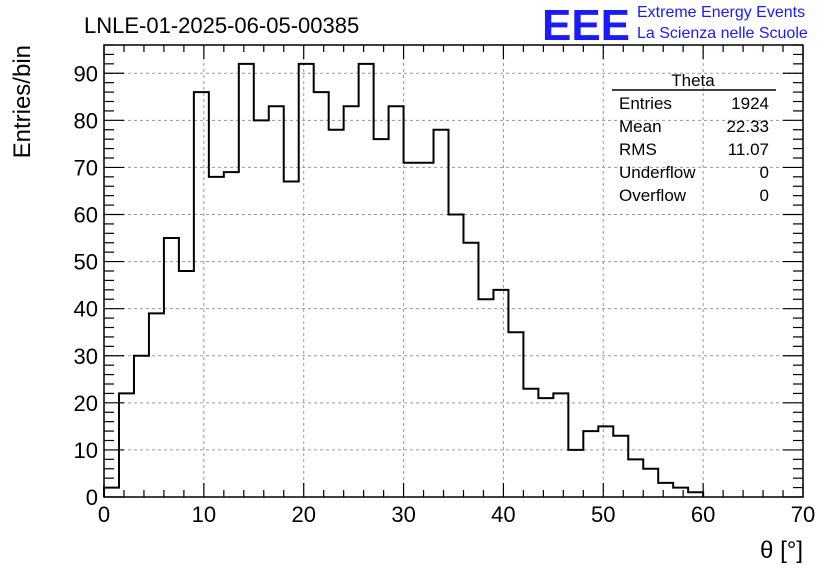  What do you see at coordinates (703, 514) in the screenshot?
I see `x-tick-label: 60` at bounding box center [703, 514].